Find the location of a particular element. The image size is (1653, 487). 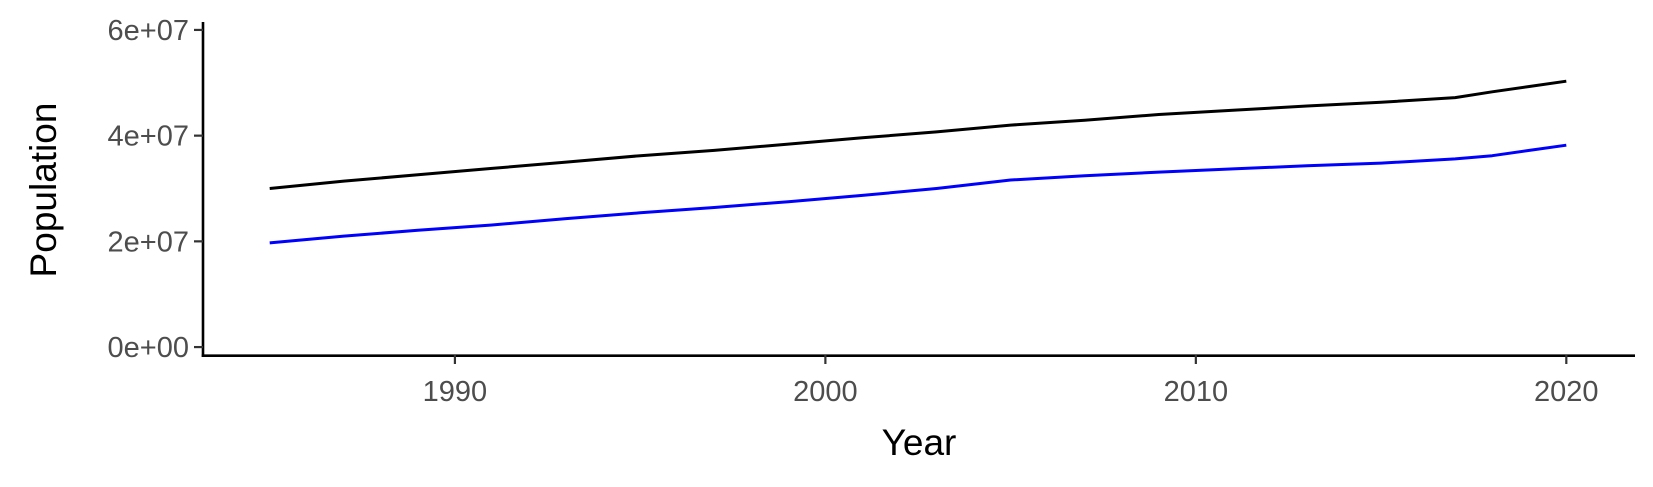

x-tick-label: 2000 is located at coordinates (825, 392).